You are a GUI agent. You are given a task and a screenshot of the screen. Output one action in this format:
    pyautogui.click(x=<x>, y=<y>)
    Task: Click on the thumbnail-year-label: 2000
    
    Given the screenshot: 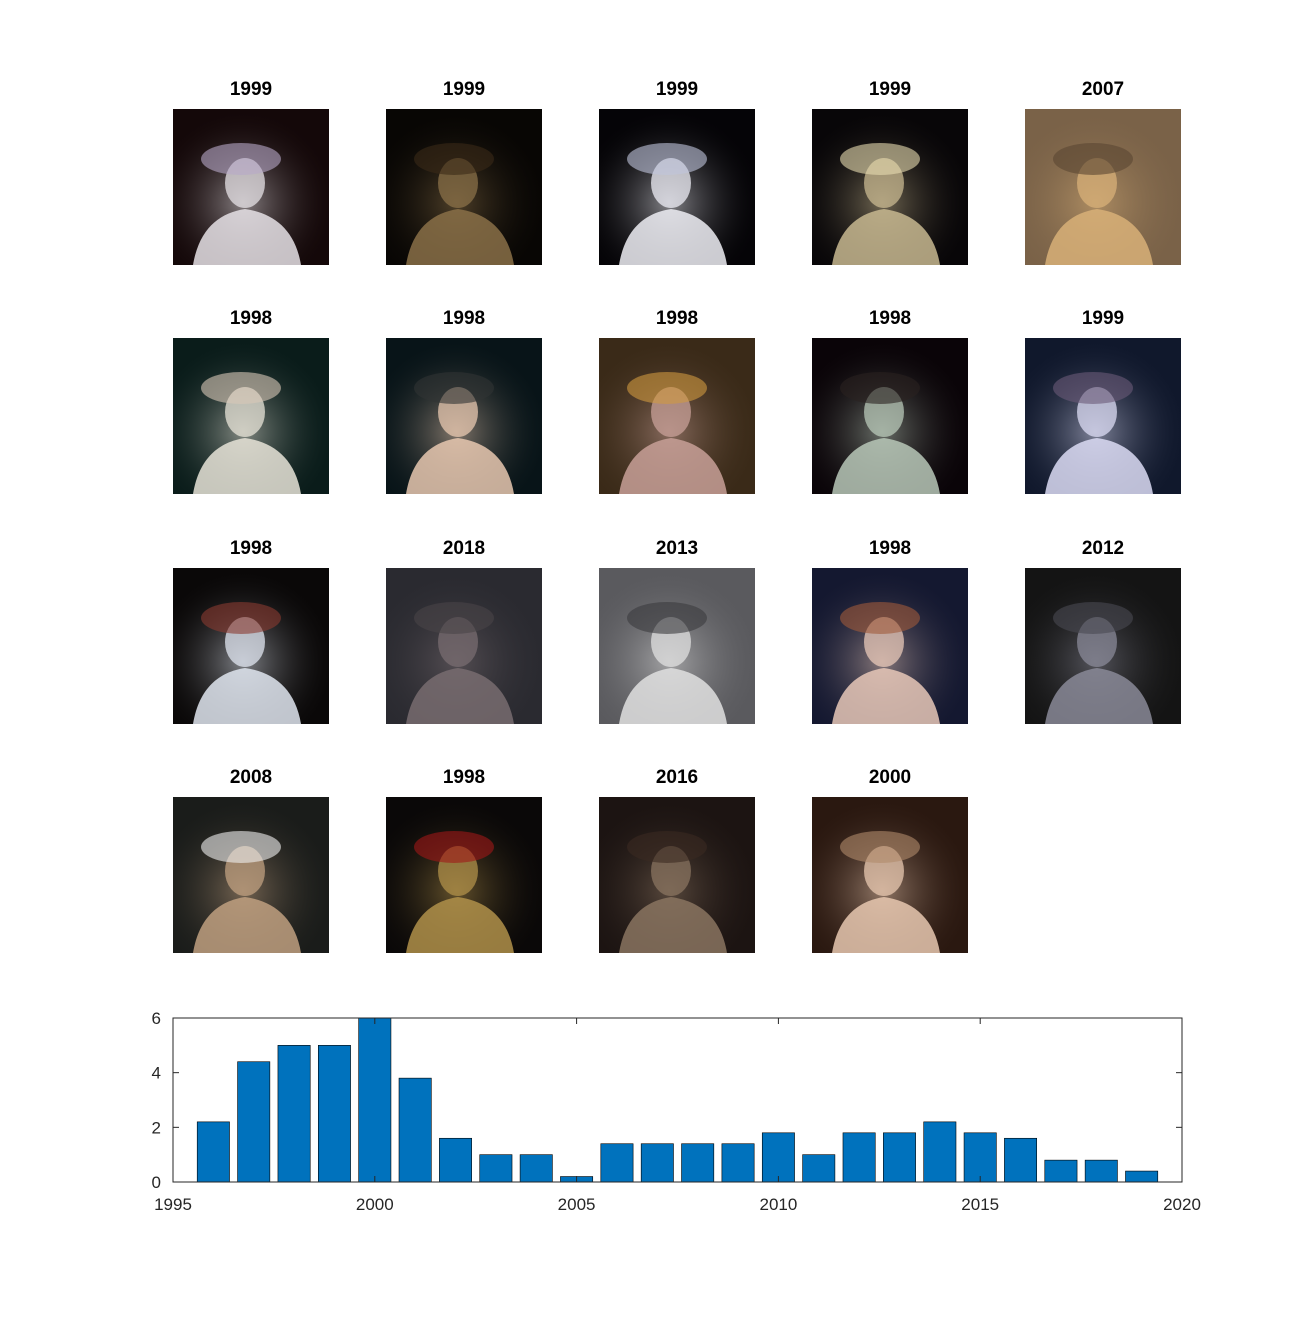 What is the action you would take?
    pyautogui.click(x=890, y=777)
    